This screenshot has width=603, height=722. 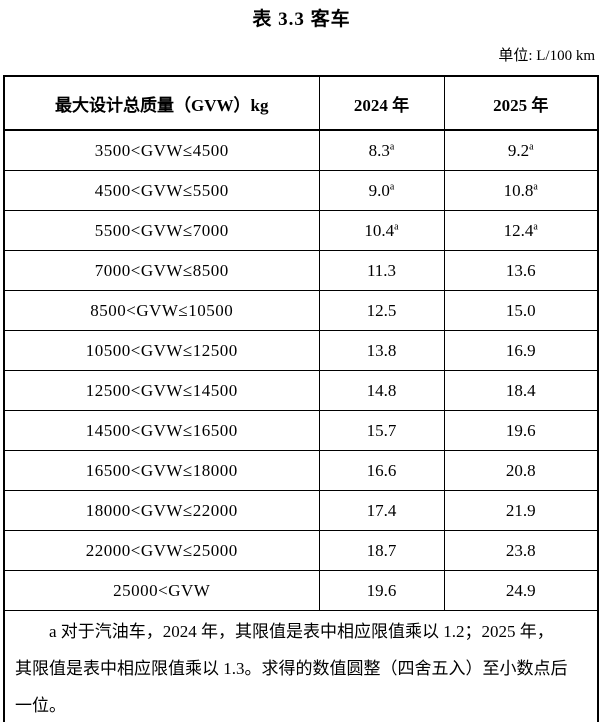 I want to click on table-row: 12500<GVW≤14500 14.8 18.4, so click(x=301, y=390).